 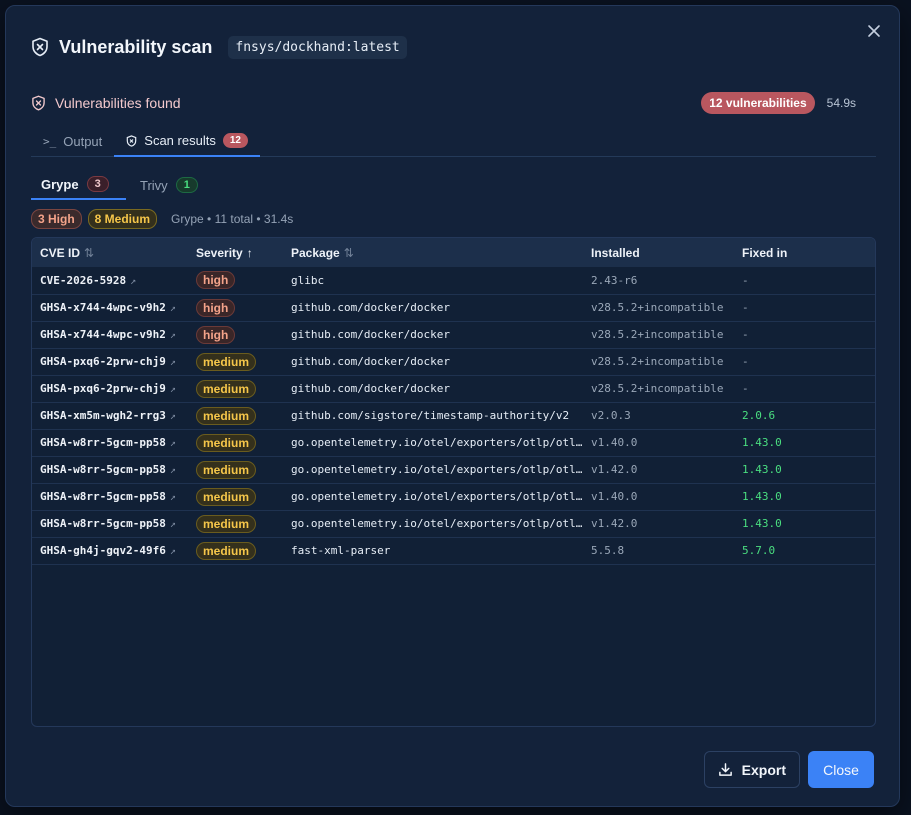 What do you see at coordinates (103, 415) in the screenshot?
I see `cve-id: GHSA-xm5m-wgh2-rrg3` at bounding box center [103, 415].